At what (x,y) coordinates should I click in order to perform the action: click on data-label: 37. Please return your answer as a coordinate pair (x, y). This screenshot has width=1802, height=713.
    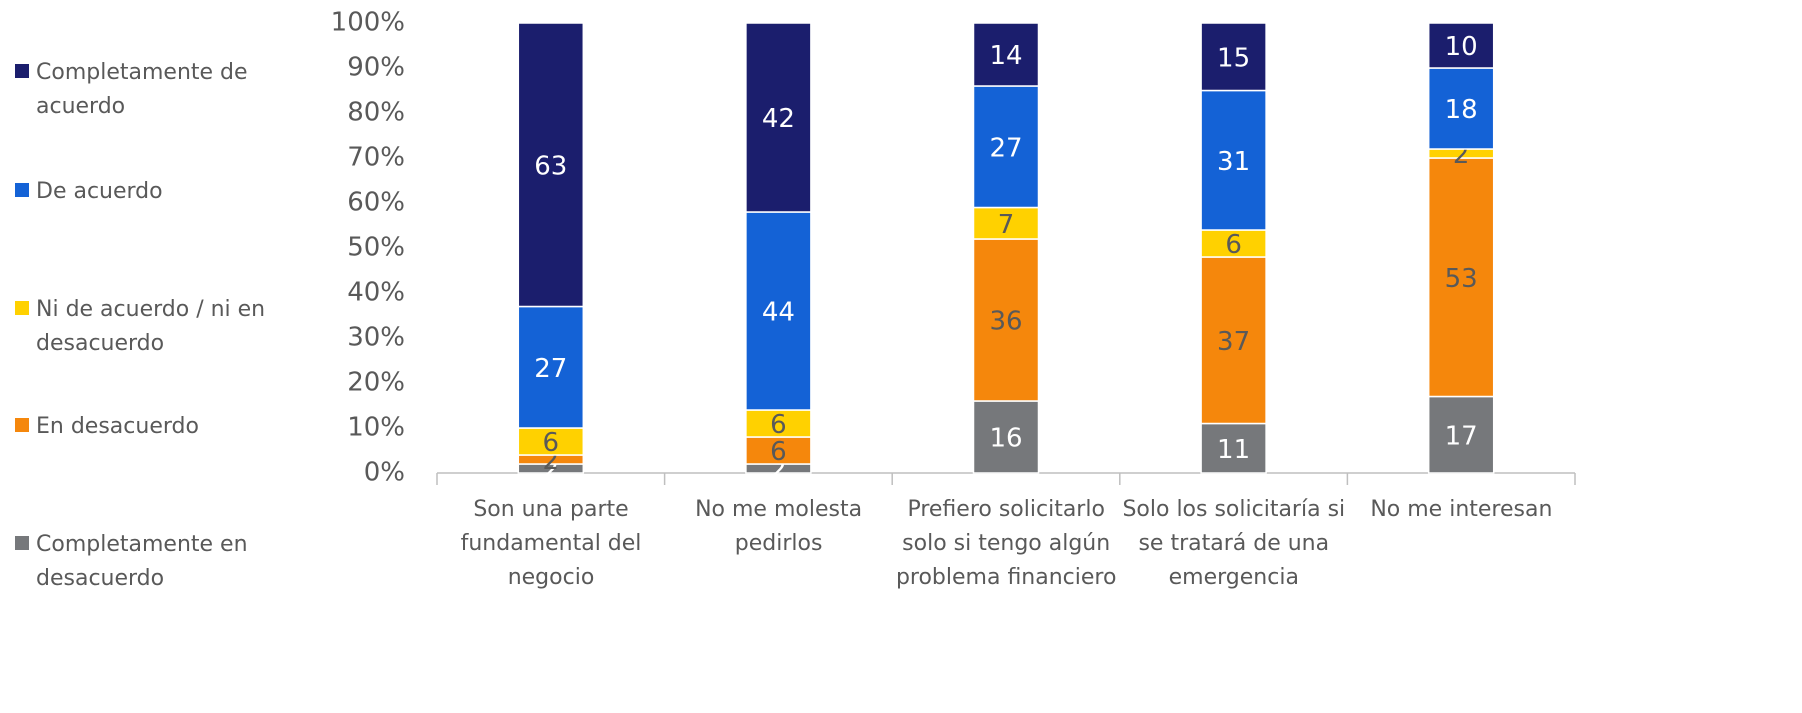
    Looking at the image, I should click on (1233, 342).